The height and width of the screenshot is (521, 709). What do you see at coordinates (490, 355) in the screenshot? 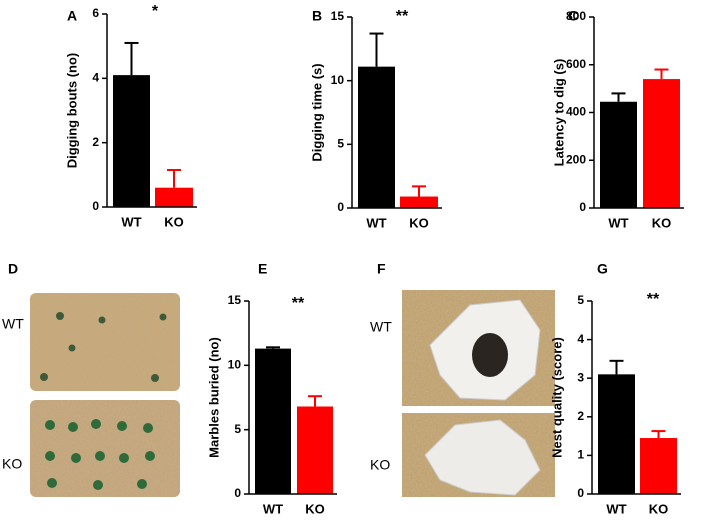
I see `nest-hole` at bounding box center [490, 355].